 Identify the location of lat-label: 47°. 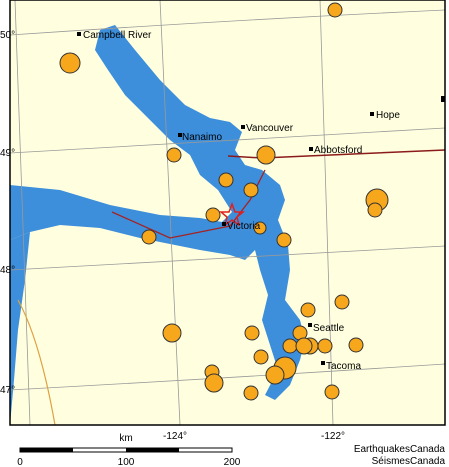
(7, 390).